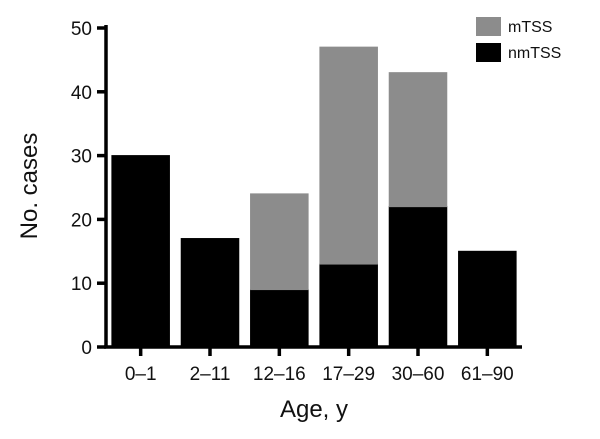 This screenshot has height=439, width=600. What do you see at coordinates (88, 189) in the screenshot?
I see `y-axis-ticks: 0 10 20 30 40 50` at bounding box center [88, 189].